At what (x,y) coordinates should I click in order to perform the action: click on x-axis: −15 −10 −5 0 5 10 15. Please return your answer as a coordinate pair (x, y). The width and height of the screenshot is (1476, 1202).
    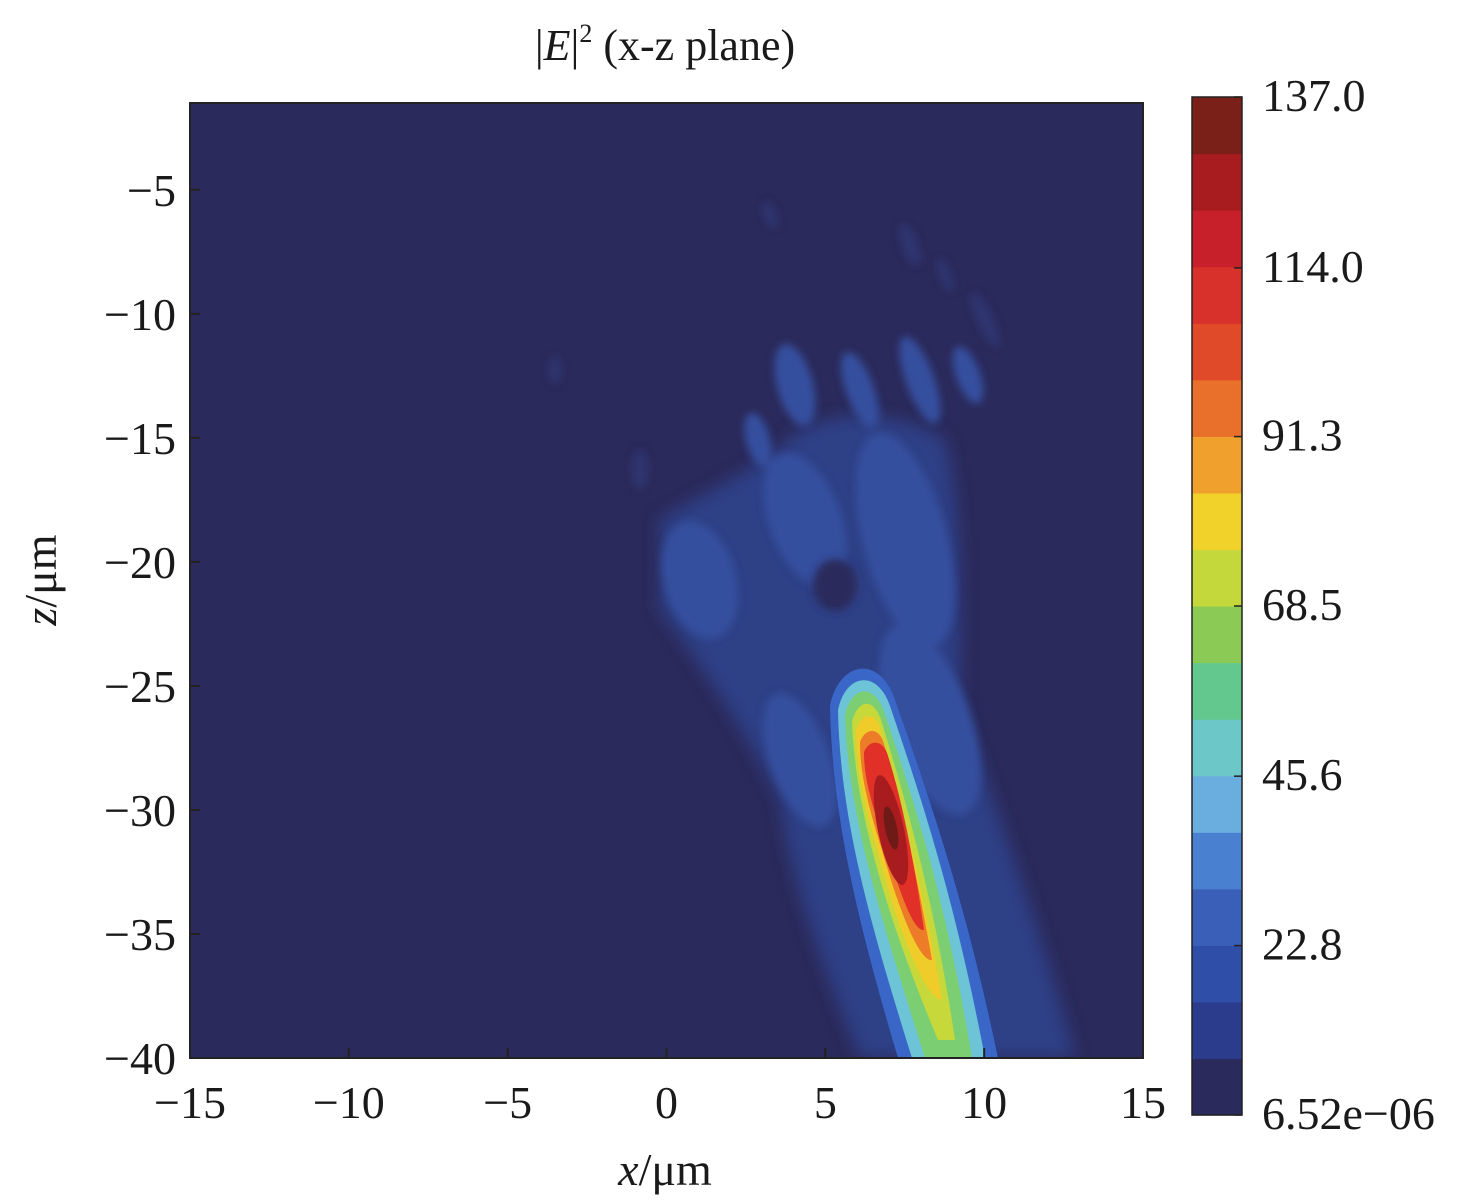
    Looking at the image, I should click on (660, 1088).